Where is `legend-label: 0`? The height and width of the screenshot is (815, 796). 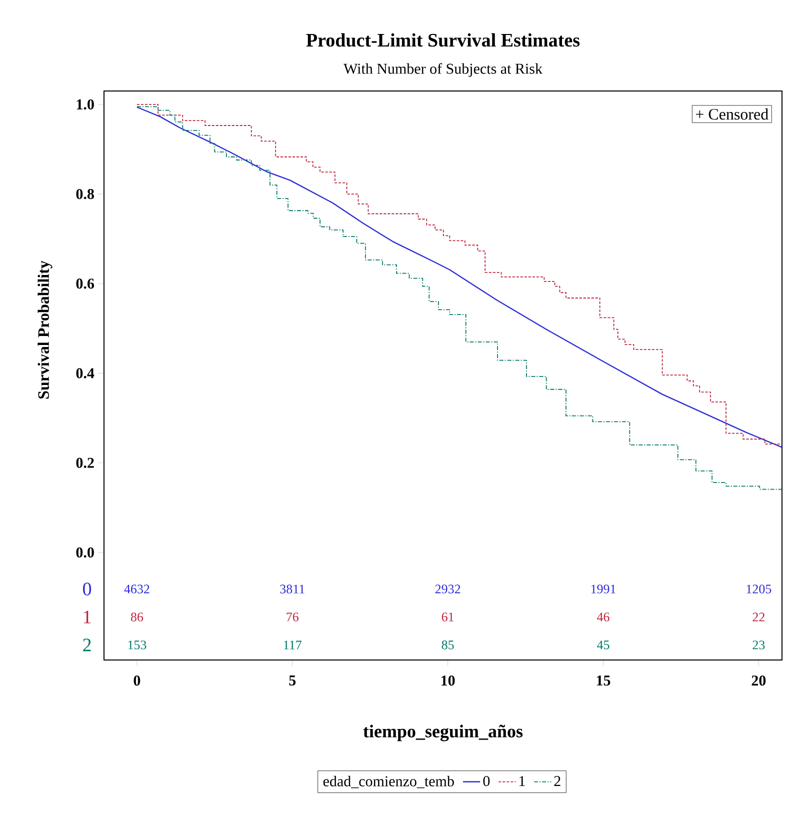
legend-label: 0 is located at coordinates (486, 781).